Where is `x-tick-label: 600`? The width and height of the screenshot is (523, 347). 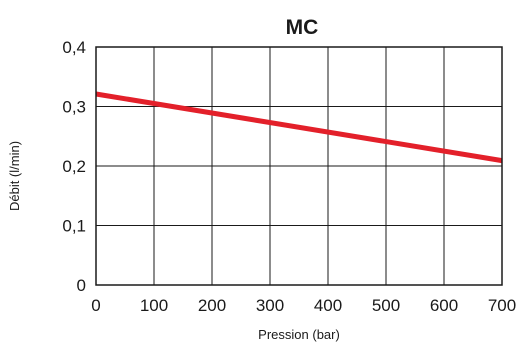
x-tick-label: 600 is located at coordinates (444, 305).